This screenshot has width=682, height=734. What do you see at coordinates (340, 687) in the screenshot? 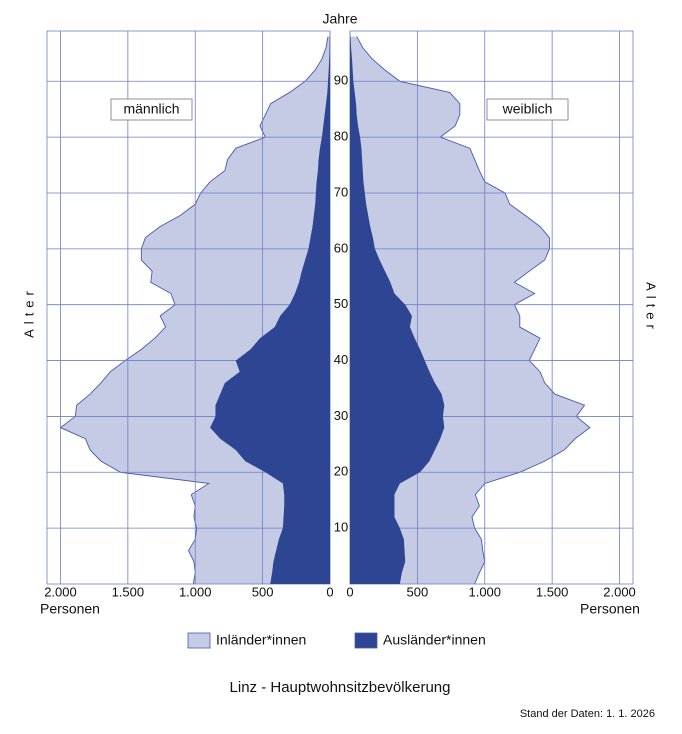
I see `chart-title: Linz - Hauptwohnsitzbevölkerung` at bounding box center [340, 687].